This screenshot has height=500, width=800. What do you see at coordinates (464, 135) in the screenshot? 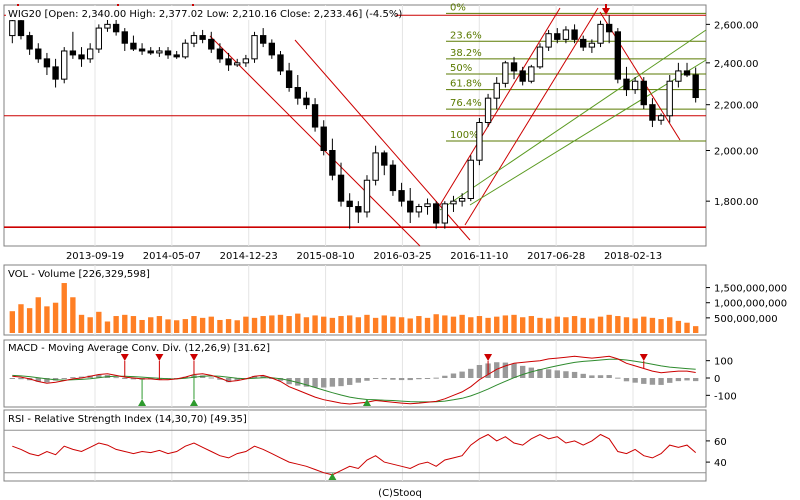
I see `fib-level-label: 100%` at bounding box center [464, 135].